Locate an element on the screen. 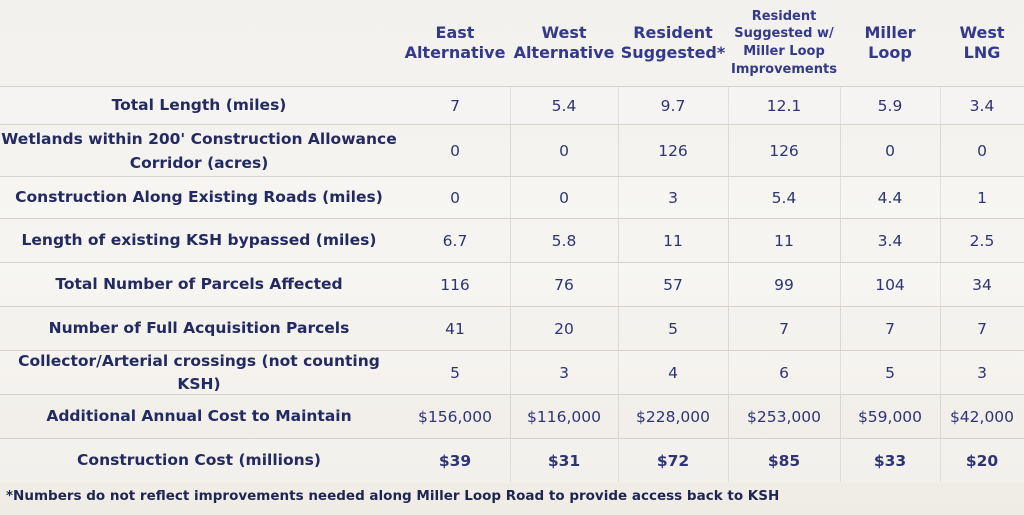 The height and width of the screenshot is (515, 1024). table-cell: $31 is located at coordinates (564, 461).